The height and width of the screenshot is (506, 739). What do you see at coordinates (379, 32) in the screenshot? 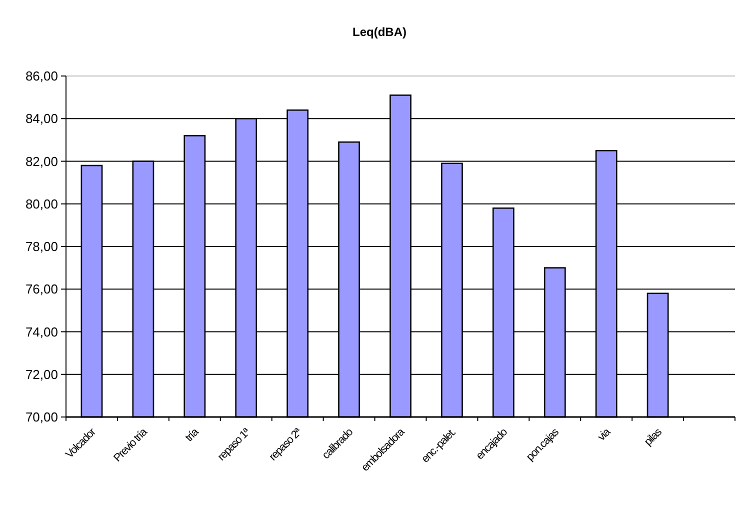
I see `chart-title: Leq(dBA)` at bounding box center [379, 32].